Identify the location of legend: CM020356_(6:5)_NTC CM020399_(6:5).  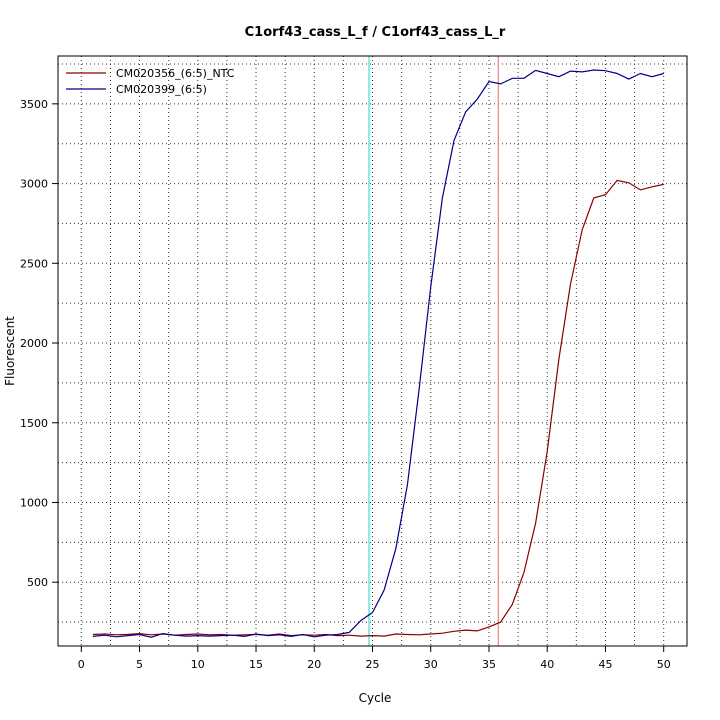
(150, 81).